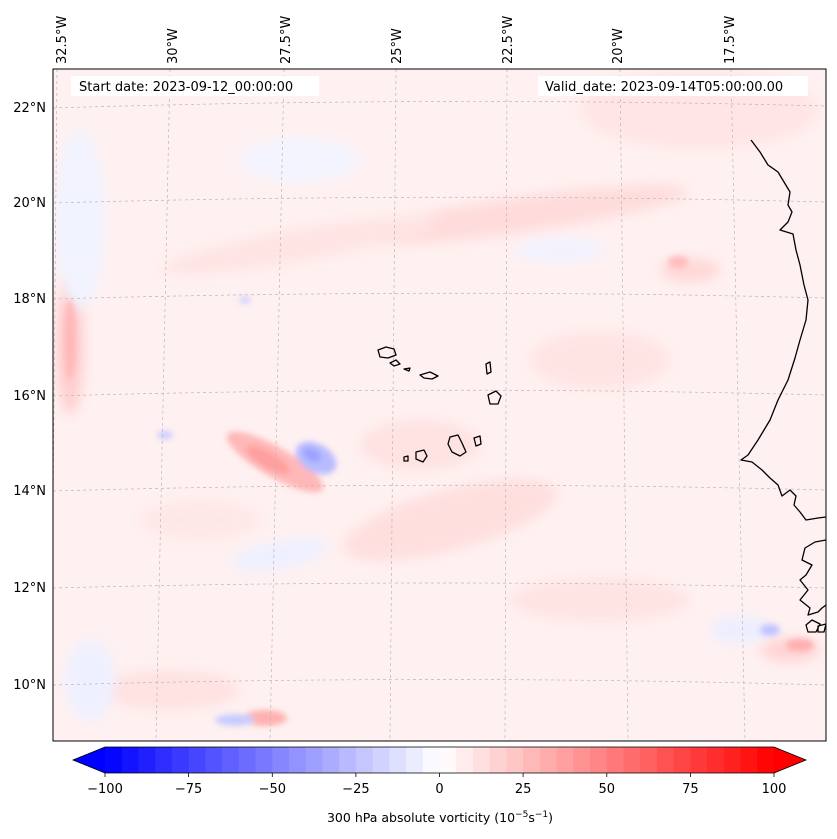  What do you see at coordinates (521, 815) in the screenshot?
I see `colorbar-label-exp1: −5` at bounding box center [521, 815].